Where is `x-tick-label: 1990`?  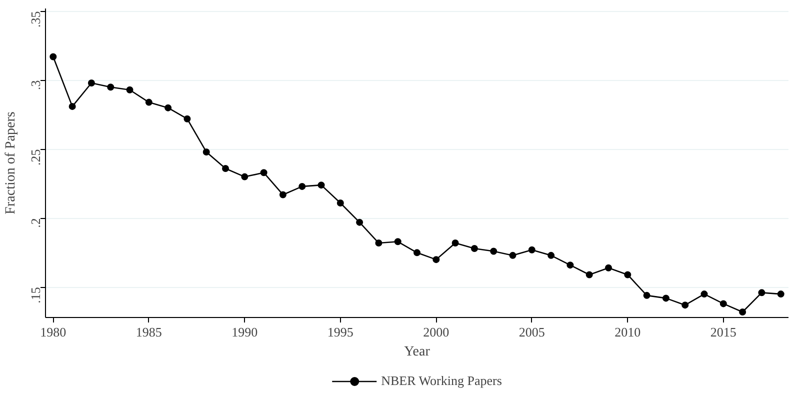 x-tick-label: 1990 is located at coordinates (245, 332).